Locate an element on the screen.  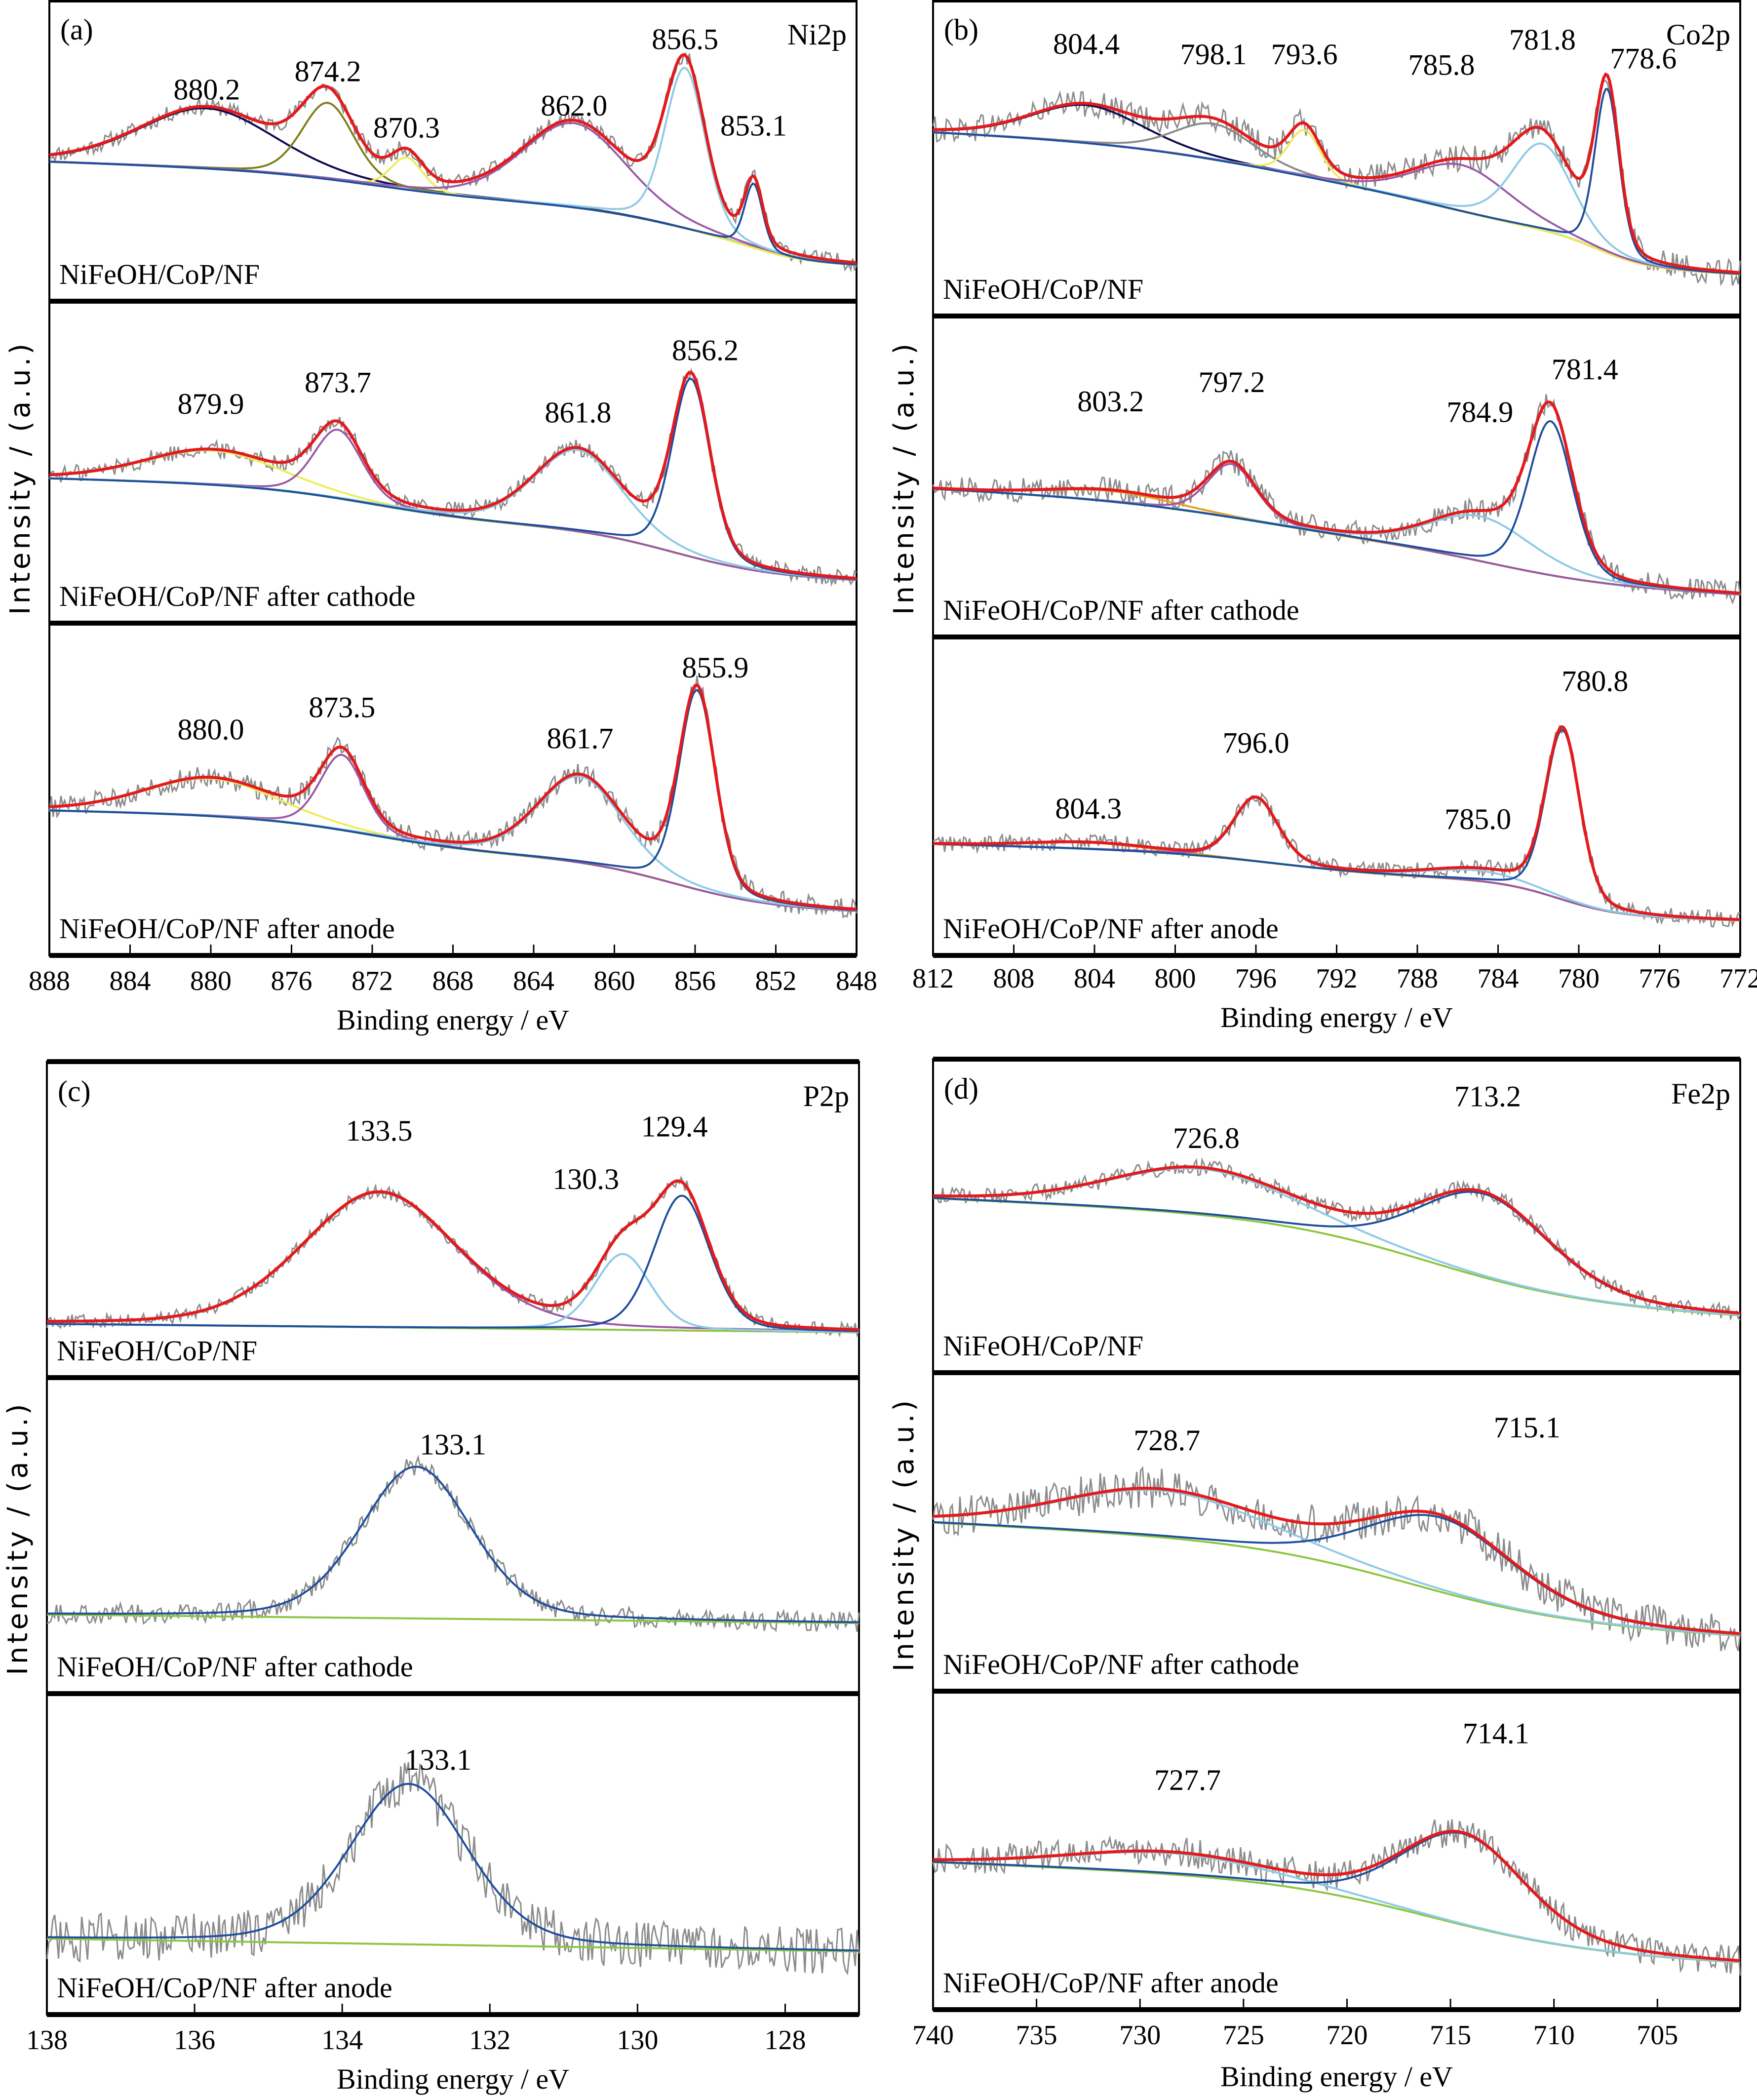
component-peak-873.5 is located at coordinates (453, 832).